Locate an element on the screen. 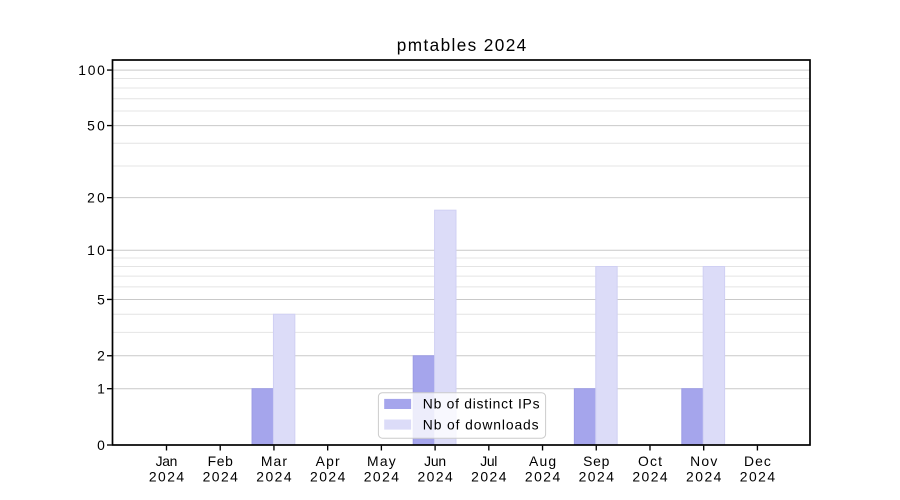  svg-text: May is located at coordinates (381, 461).